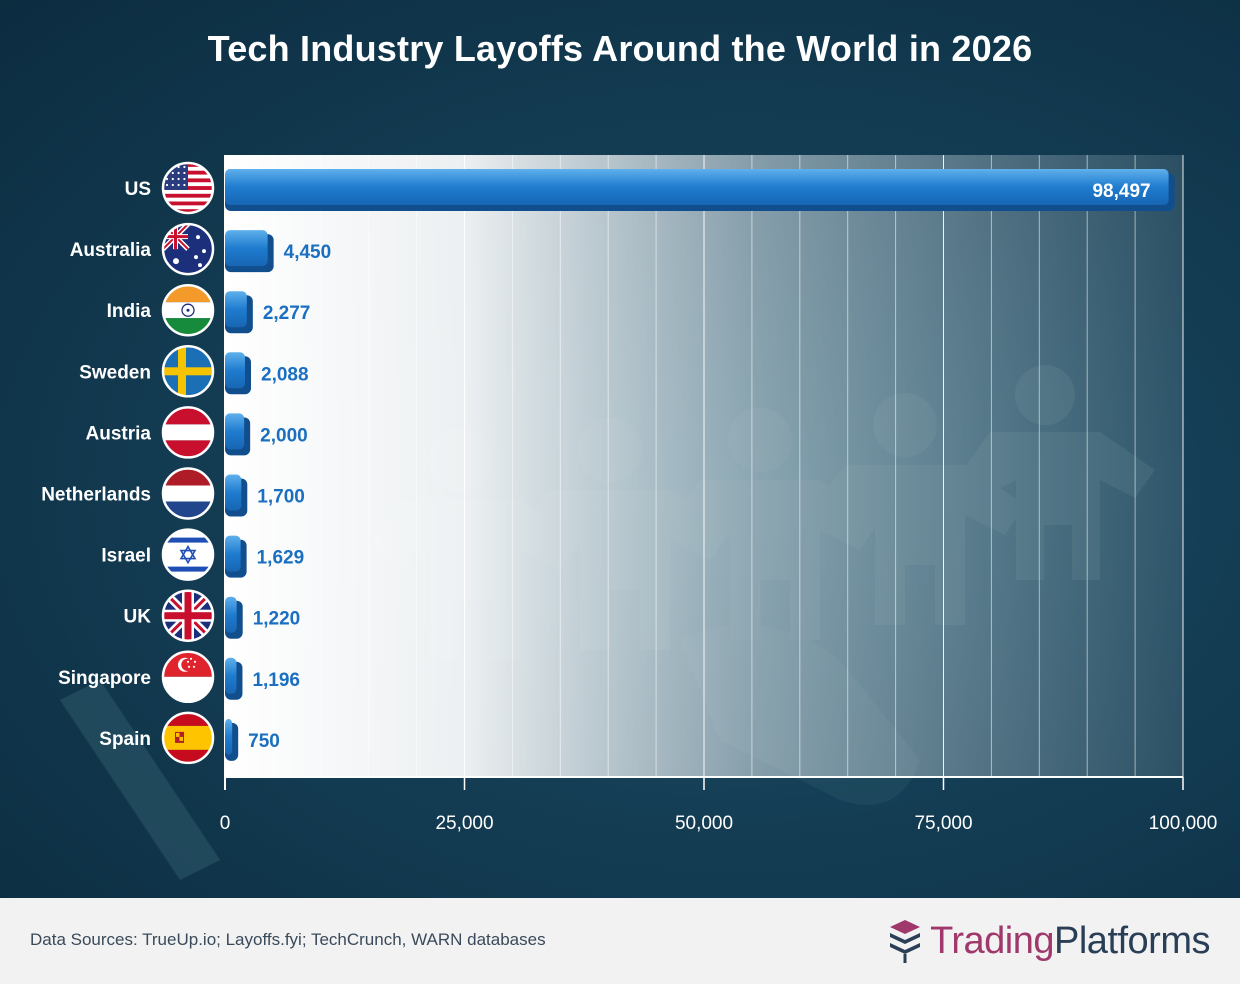  I want to click on bar-uk: 1,220, so click(263, 617).